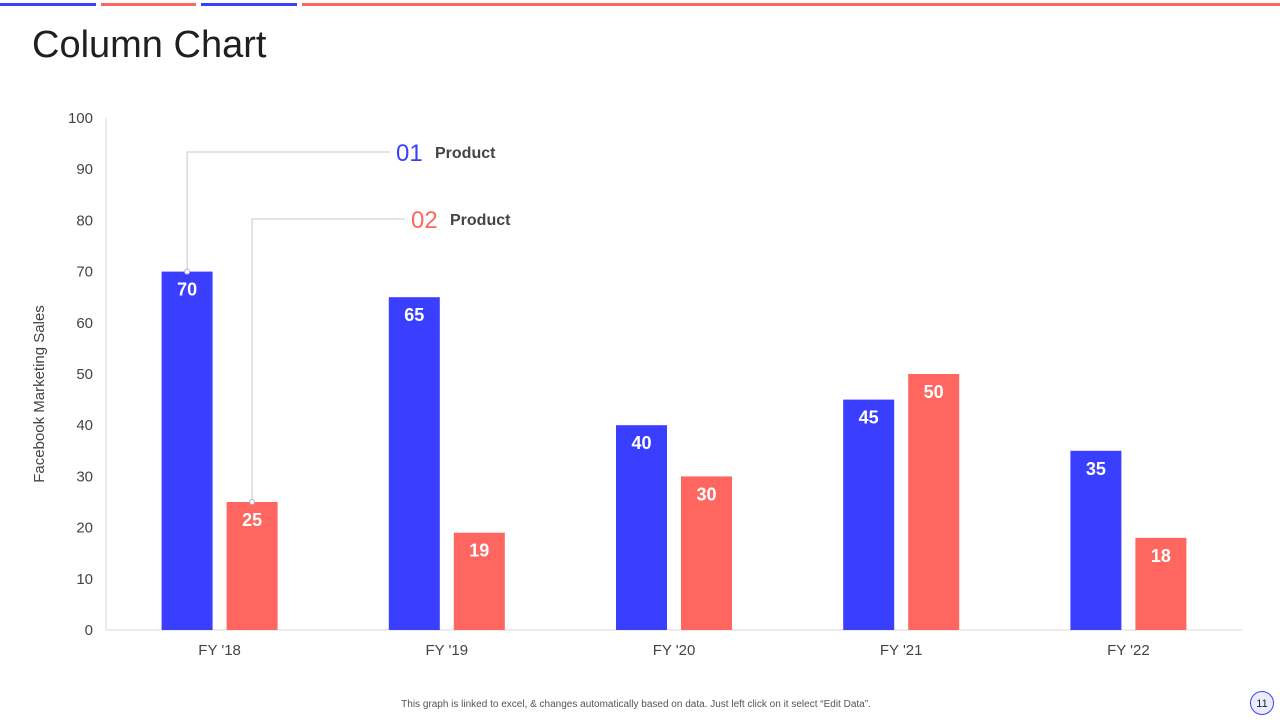  Describe the element at coordinates (39, 394) in the screenshot. I see `y-axis-title: Facebook Marketing Sales` at that location.